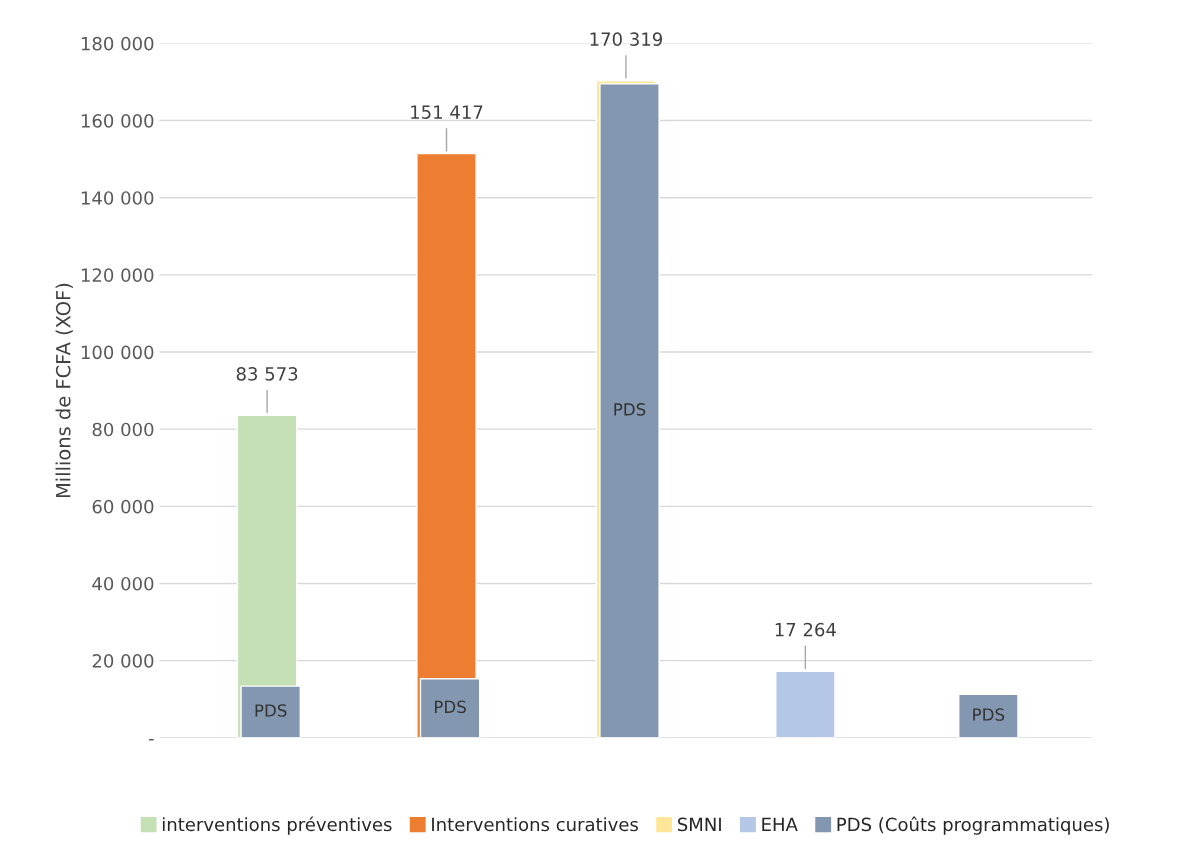  I want to click on legend-label: interventions préventives, so click(277, 825).